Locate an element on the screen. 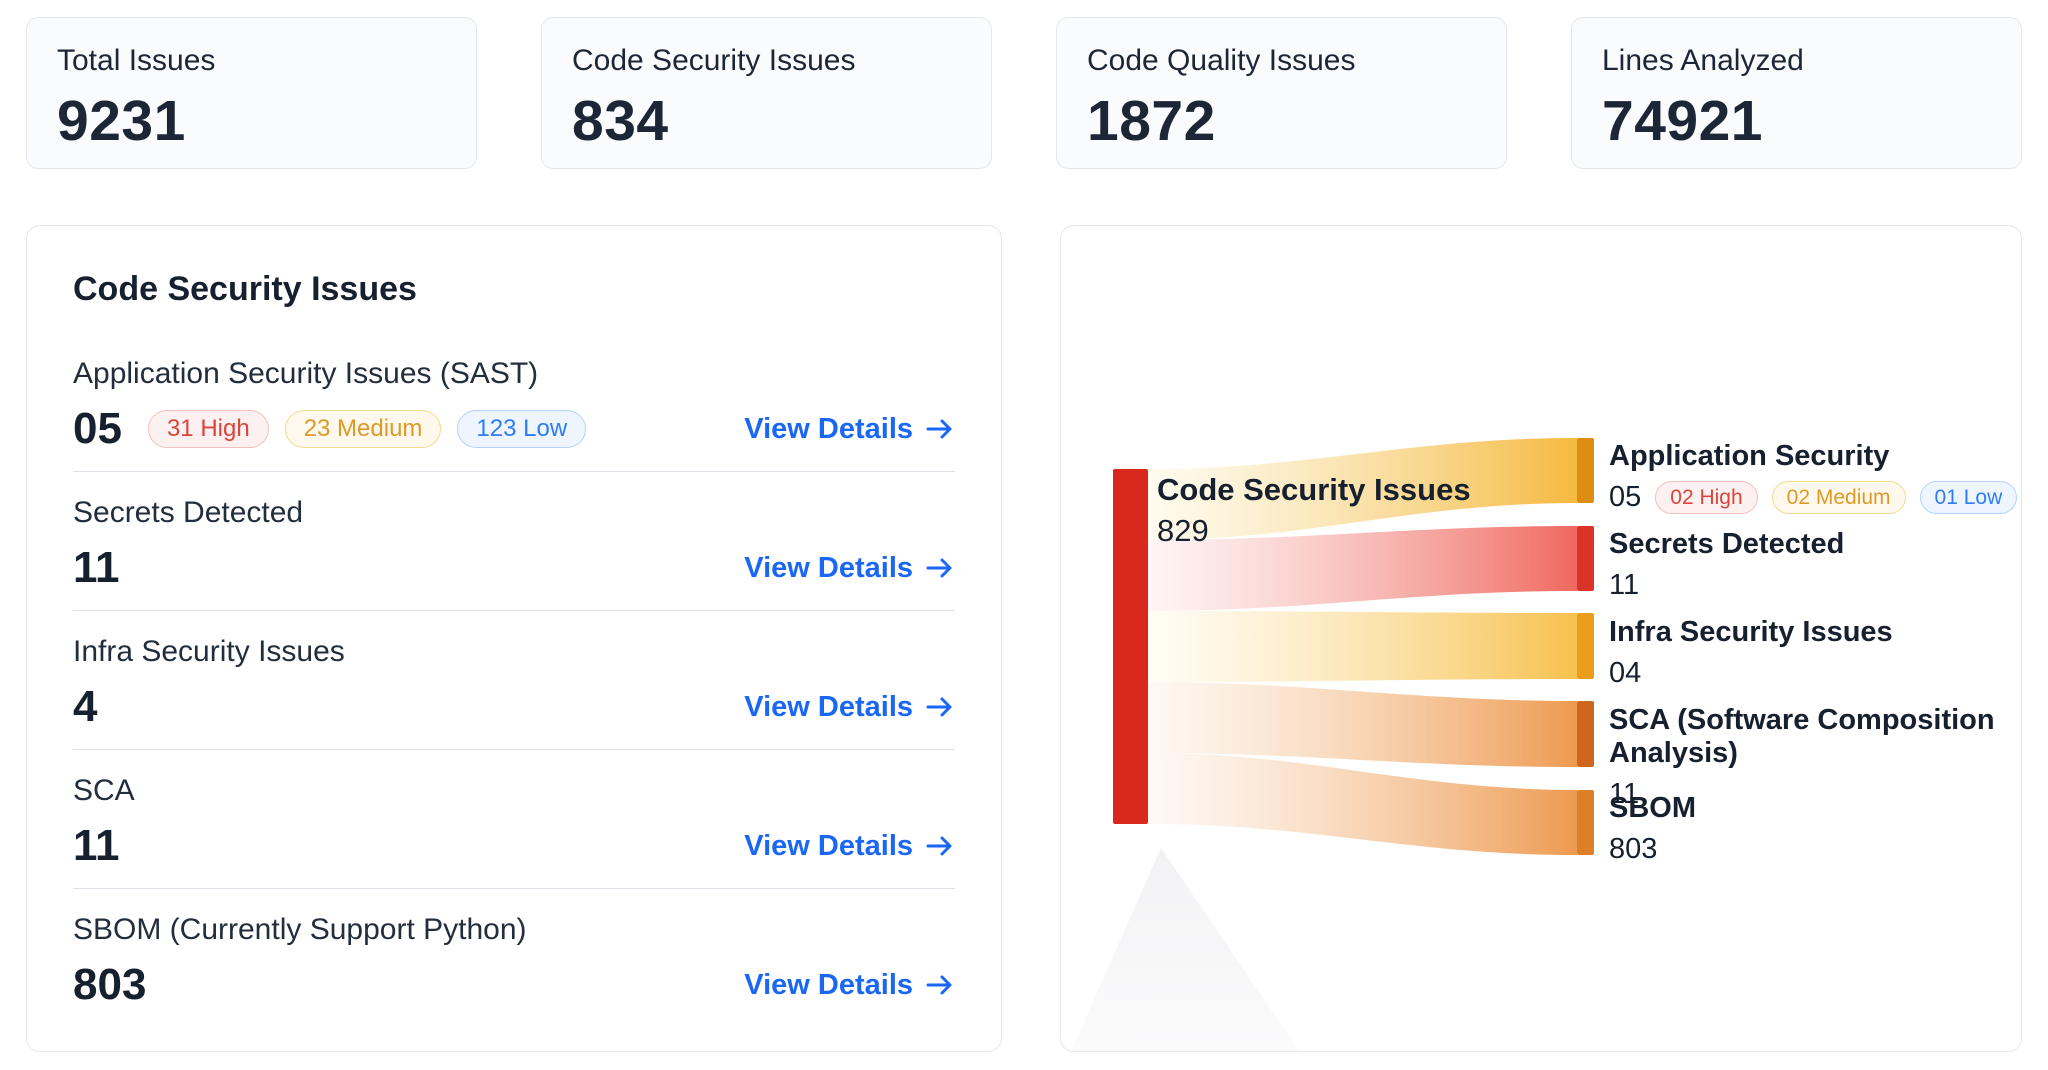 The image size is (2048, 1070). view-details-link-sca: View Details is located at coordinates (849, 846).